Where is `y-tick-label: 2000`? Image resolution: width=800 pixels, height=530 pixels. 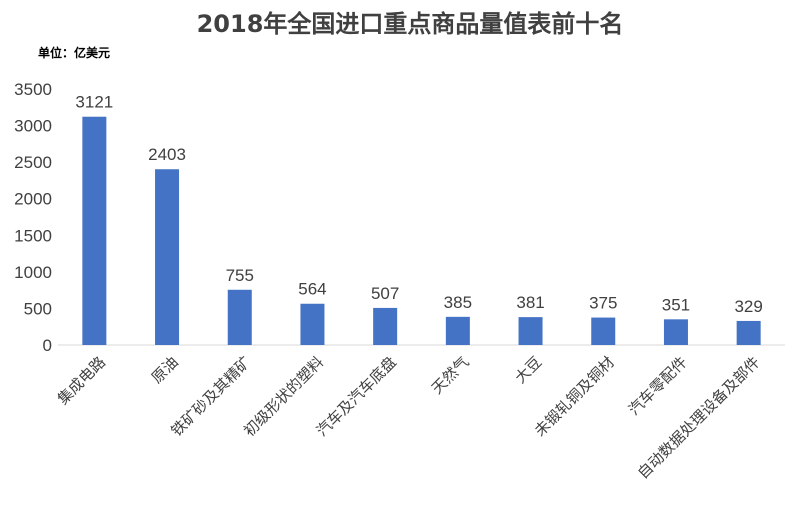 y-tick-label: 2000 is located at coordinates (33, 199).